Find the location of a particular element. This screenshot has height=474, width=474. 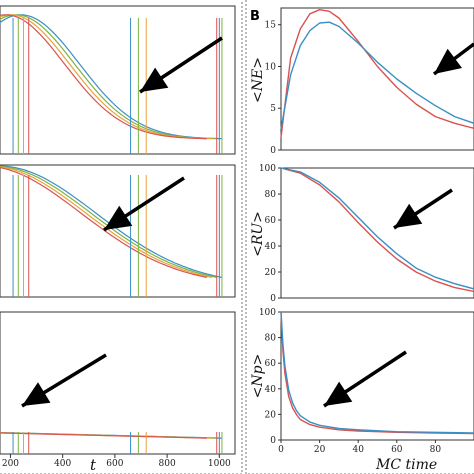

panel-b2-xtick-label-0: 0 is located at coordinates (281, 450).